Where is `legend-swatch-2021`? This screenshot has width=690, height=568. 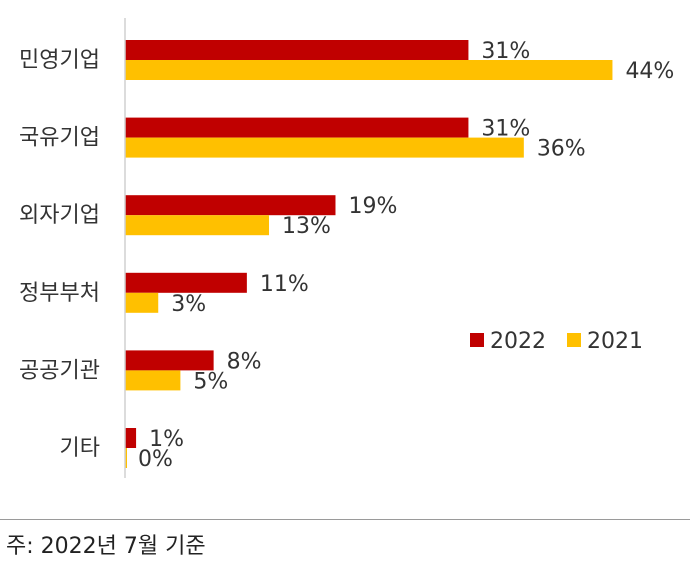 legend-swatch-2021 is located at coordinates (574, 340).